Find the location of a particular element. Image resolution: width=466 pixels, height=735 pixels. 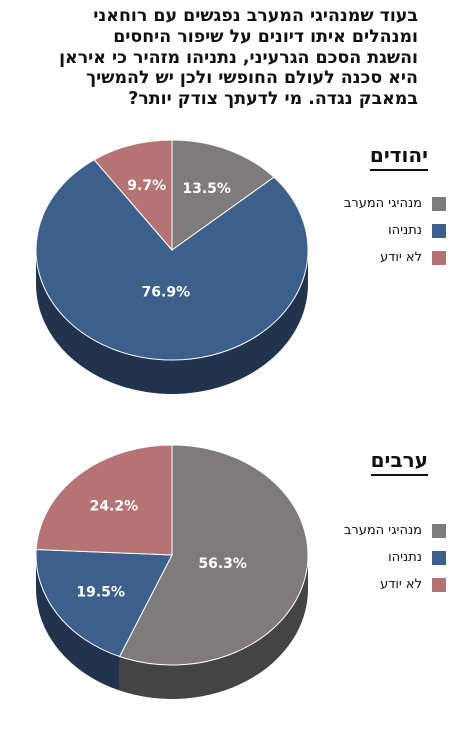

chart-title-arabs: ערבים is located at coordinates (399, 462).